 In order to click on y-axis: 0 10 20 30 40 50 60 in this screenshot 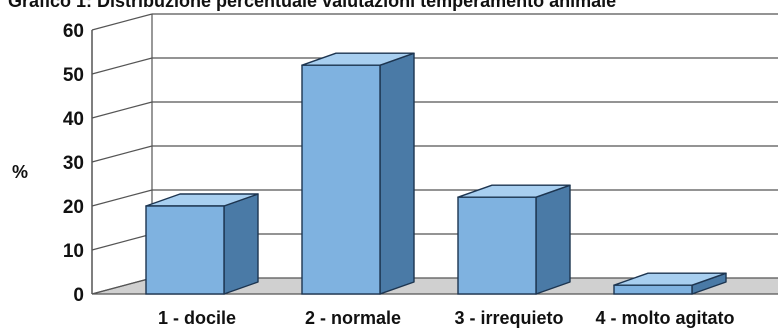, I will do `click(73, 163)`.